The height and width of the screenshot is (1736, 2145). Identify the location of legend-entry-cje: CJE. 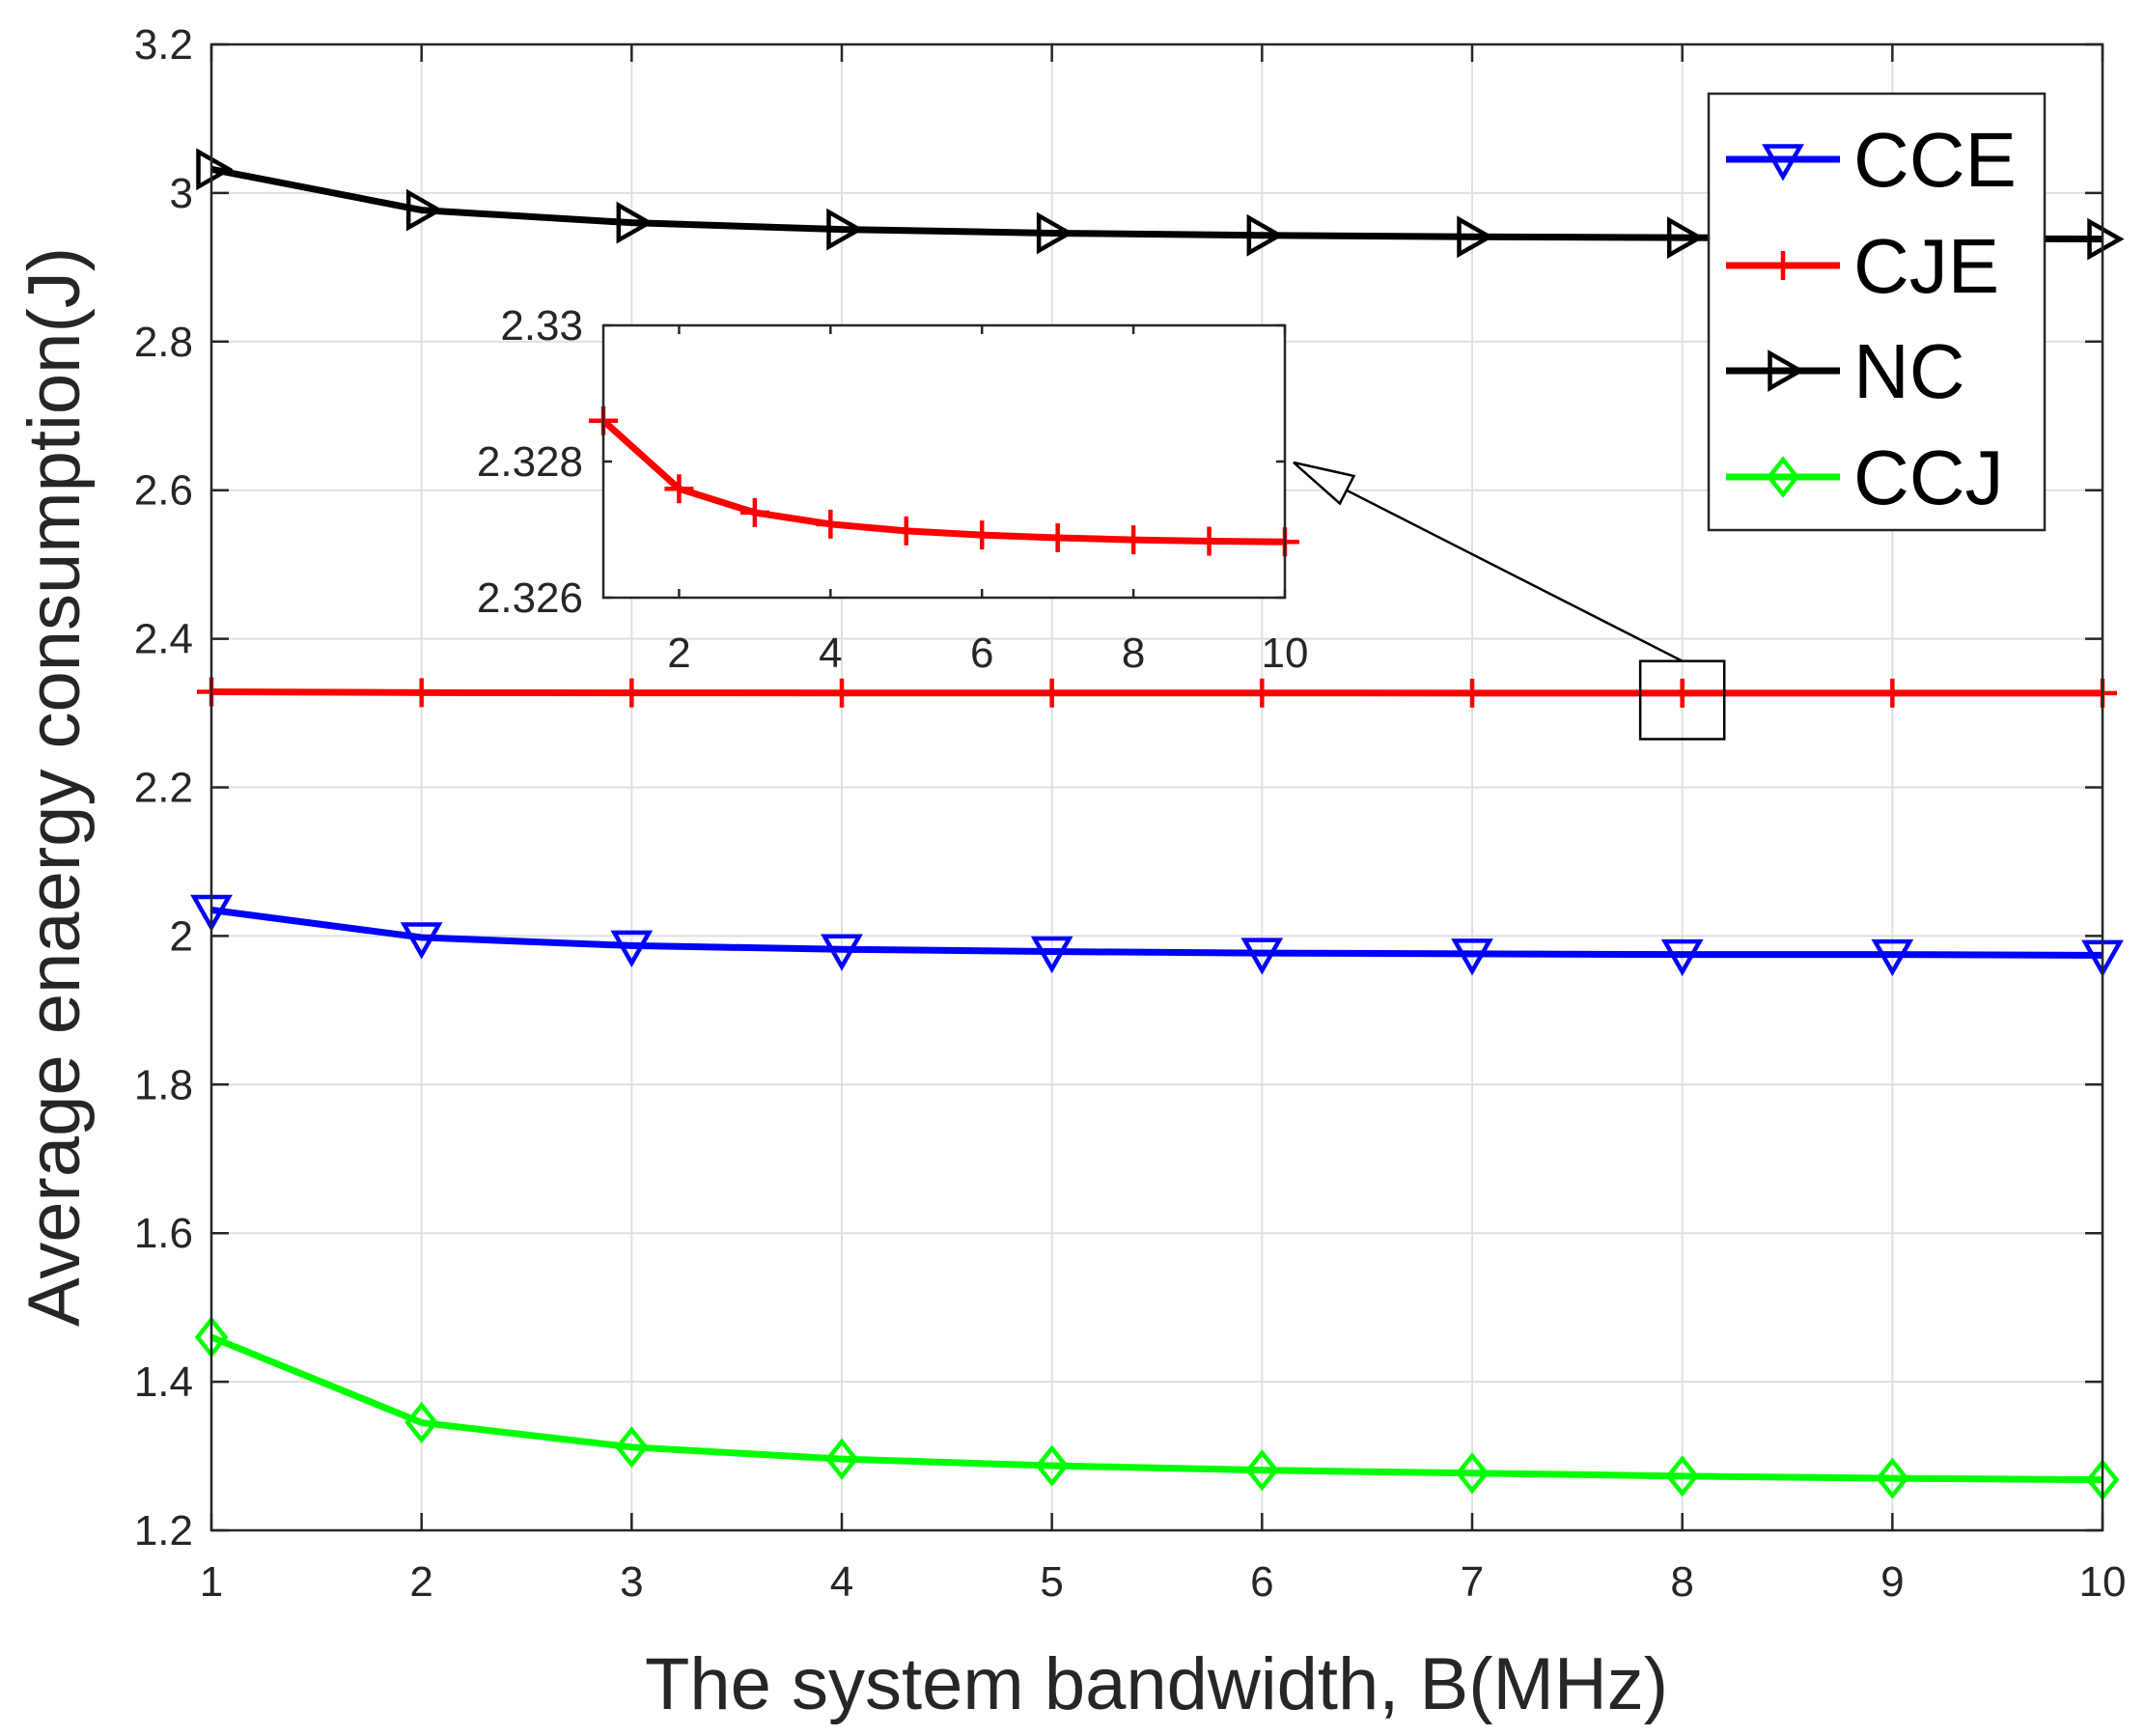
(1863, 266).